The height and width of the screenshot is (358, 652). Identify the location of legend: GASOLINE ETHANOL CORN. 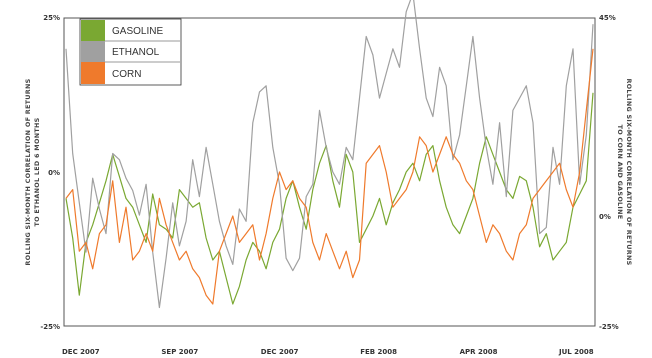
(130, 52).